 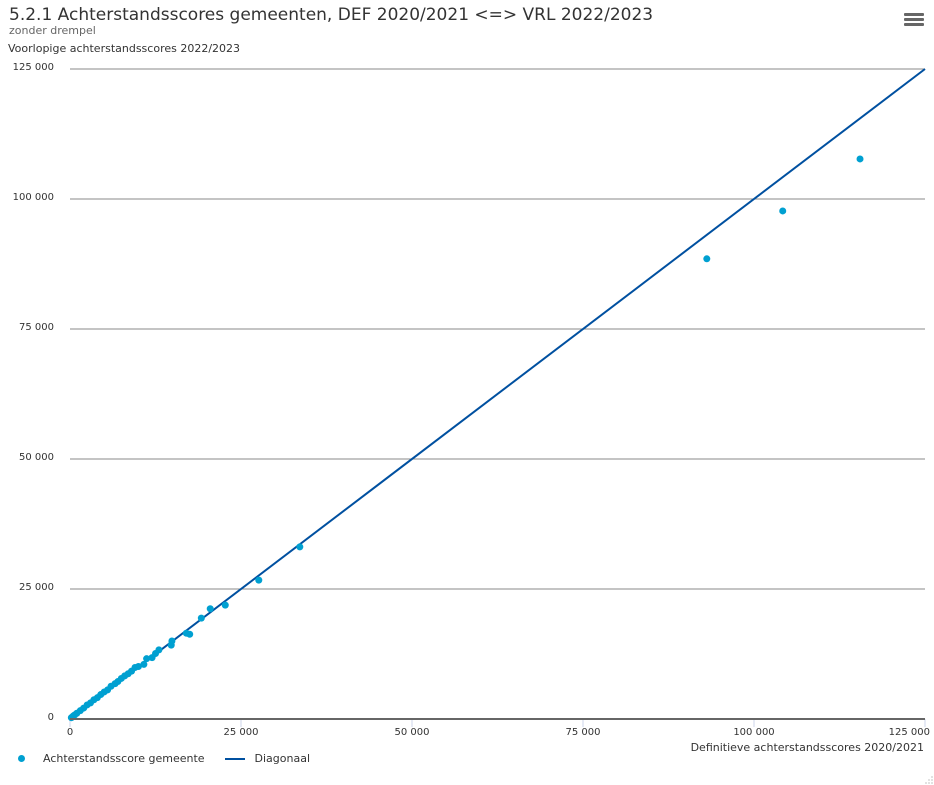 I want to click on resize-handle-icon, so click(x=929, y=780).